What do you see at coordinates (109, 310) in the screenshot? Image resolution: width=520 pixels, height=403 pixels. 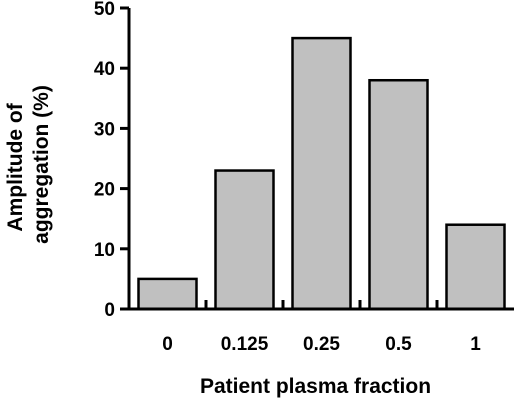 I see `y-tick-label-0: 0` at bounding box center [109, 310].